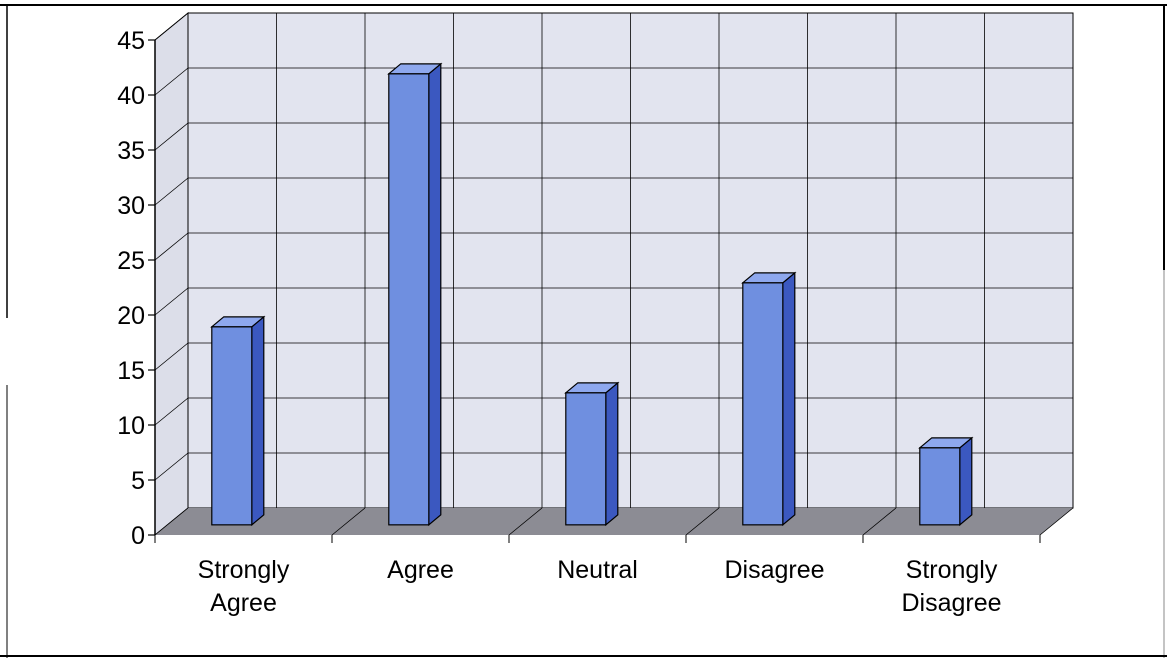 The image size is (1167, 658). I want to click on x-tick-label: Strongly Agree, so click(244, 586).